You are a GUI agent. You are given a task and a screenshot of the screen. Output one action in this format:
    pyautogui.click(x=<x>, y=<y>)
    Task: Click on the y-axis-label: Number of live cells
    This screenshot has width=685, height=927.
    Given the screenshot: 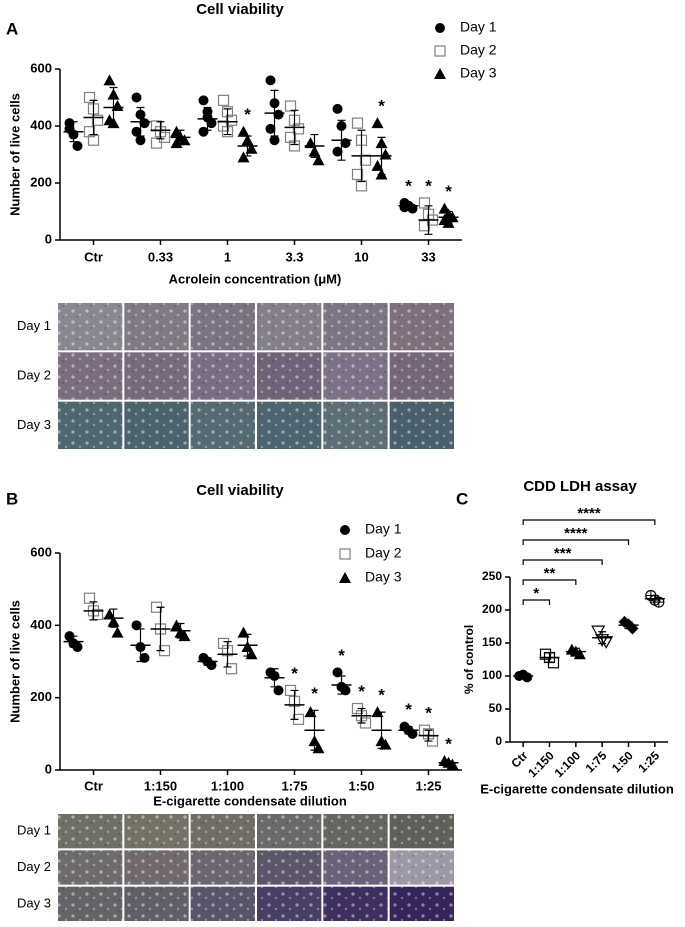 What is the action you would take?
    pyautogui.click(x=14, y=154)
    